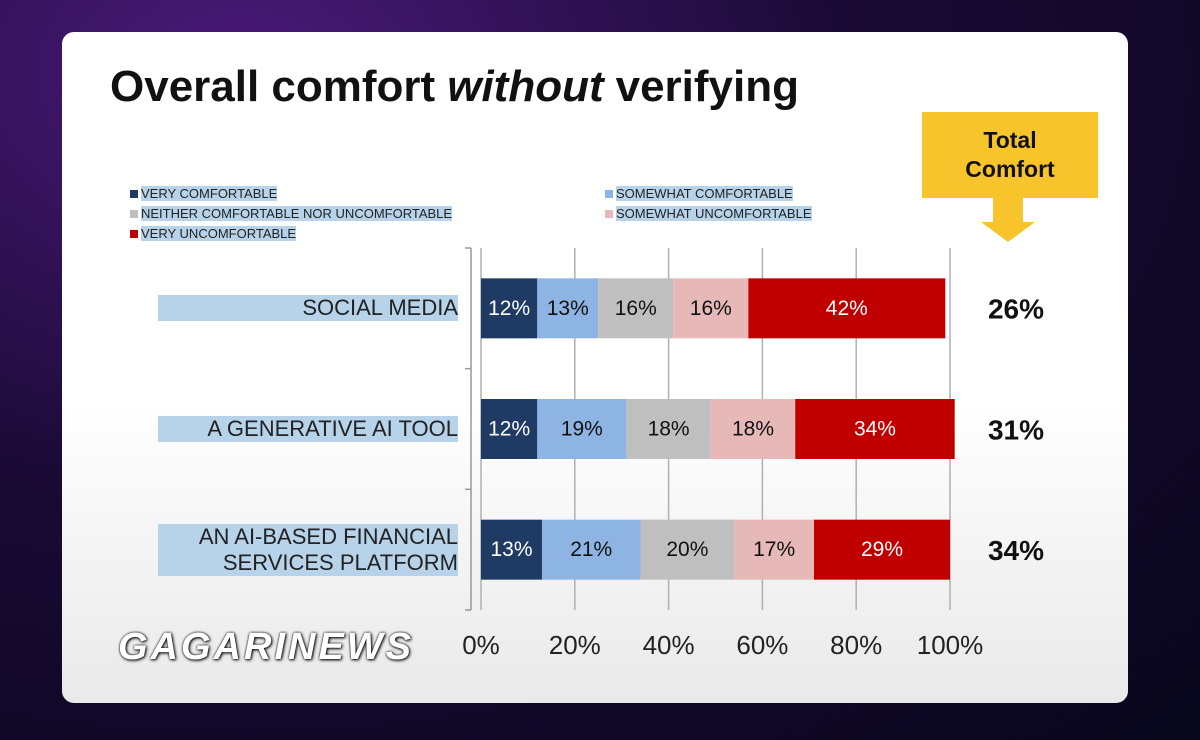 The width and height of the screenshot is (1200, 740). I want to click on category-label: AN AI-BASED FINANCIAL SERVICES PLATFORM, so click(304, 550).